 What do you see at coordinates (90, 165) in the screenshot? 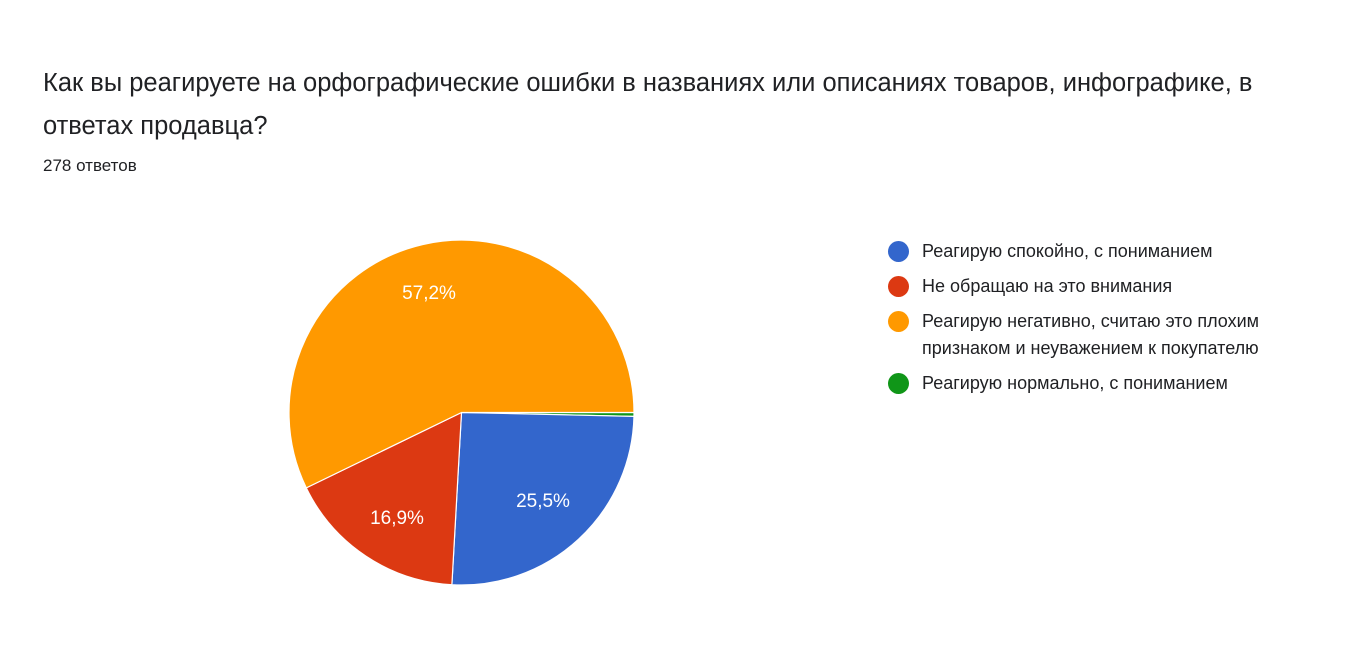
I see `response-count: 278 ответов` at bounding box center [90, 165].